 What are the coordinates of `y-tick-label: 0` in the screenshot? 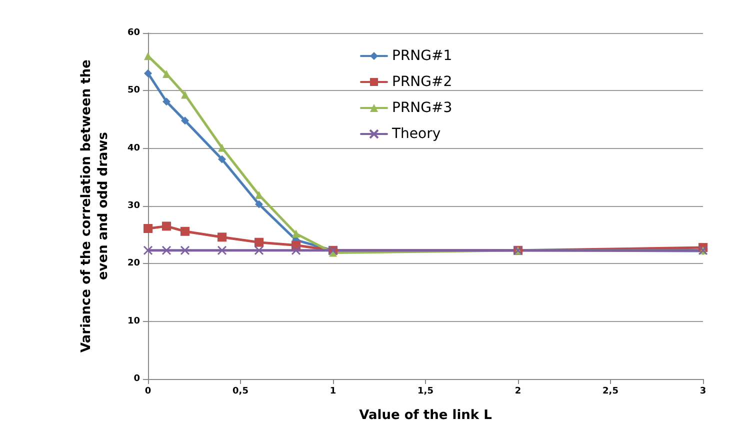 It's located at (137, 379).